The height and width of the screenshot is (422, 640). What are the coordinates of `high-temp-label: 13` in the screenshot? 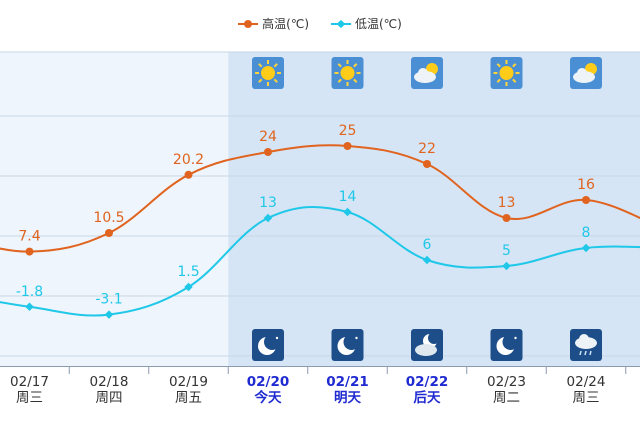 It's located at (507, 203).